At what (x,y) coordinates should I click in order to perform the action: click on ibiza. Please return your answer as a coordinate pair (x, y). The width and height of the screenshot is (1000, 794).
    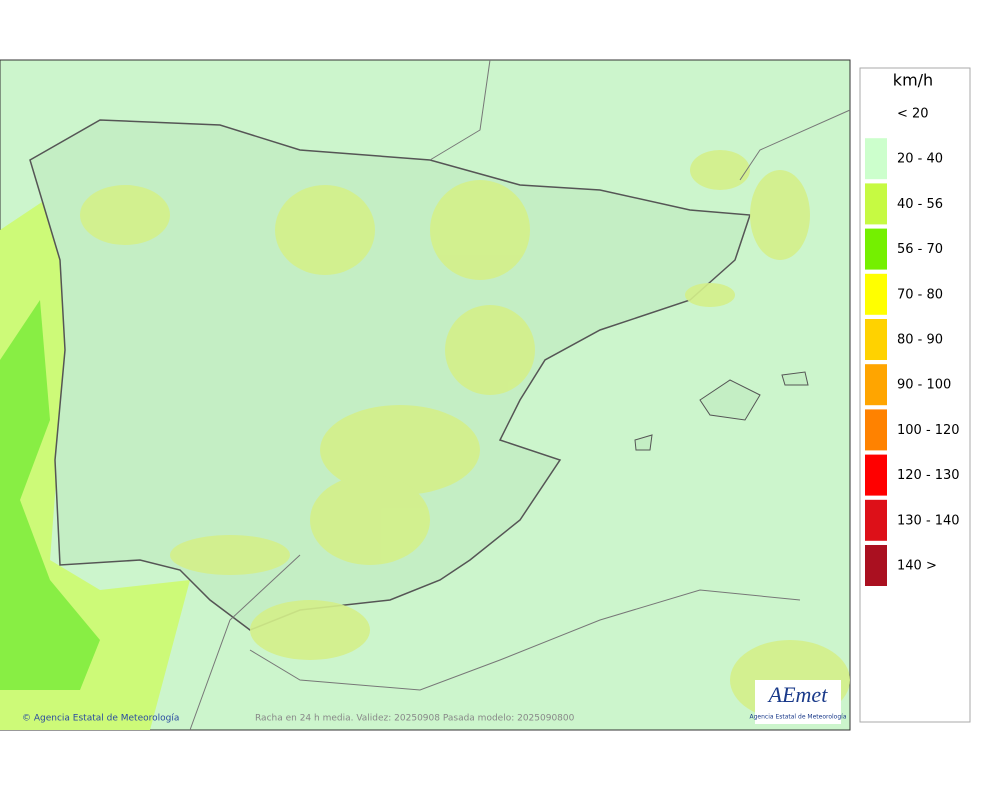
    Looking at the image, I should click on (643, 442).